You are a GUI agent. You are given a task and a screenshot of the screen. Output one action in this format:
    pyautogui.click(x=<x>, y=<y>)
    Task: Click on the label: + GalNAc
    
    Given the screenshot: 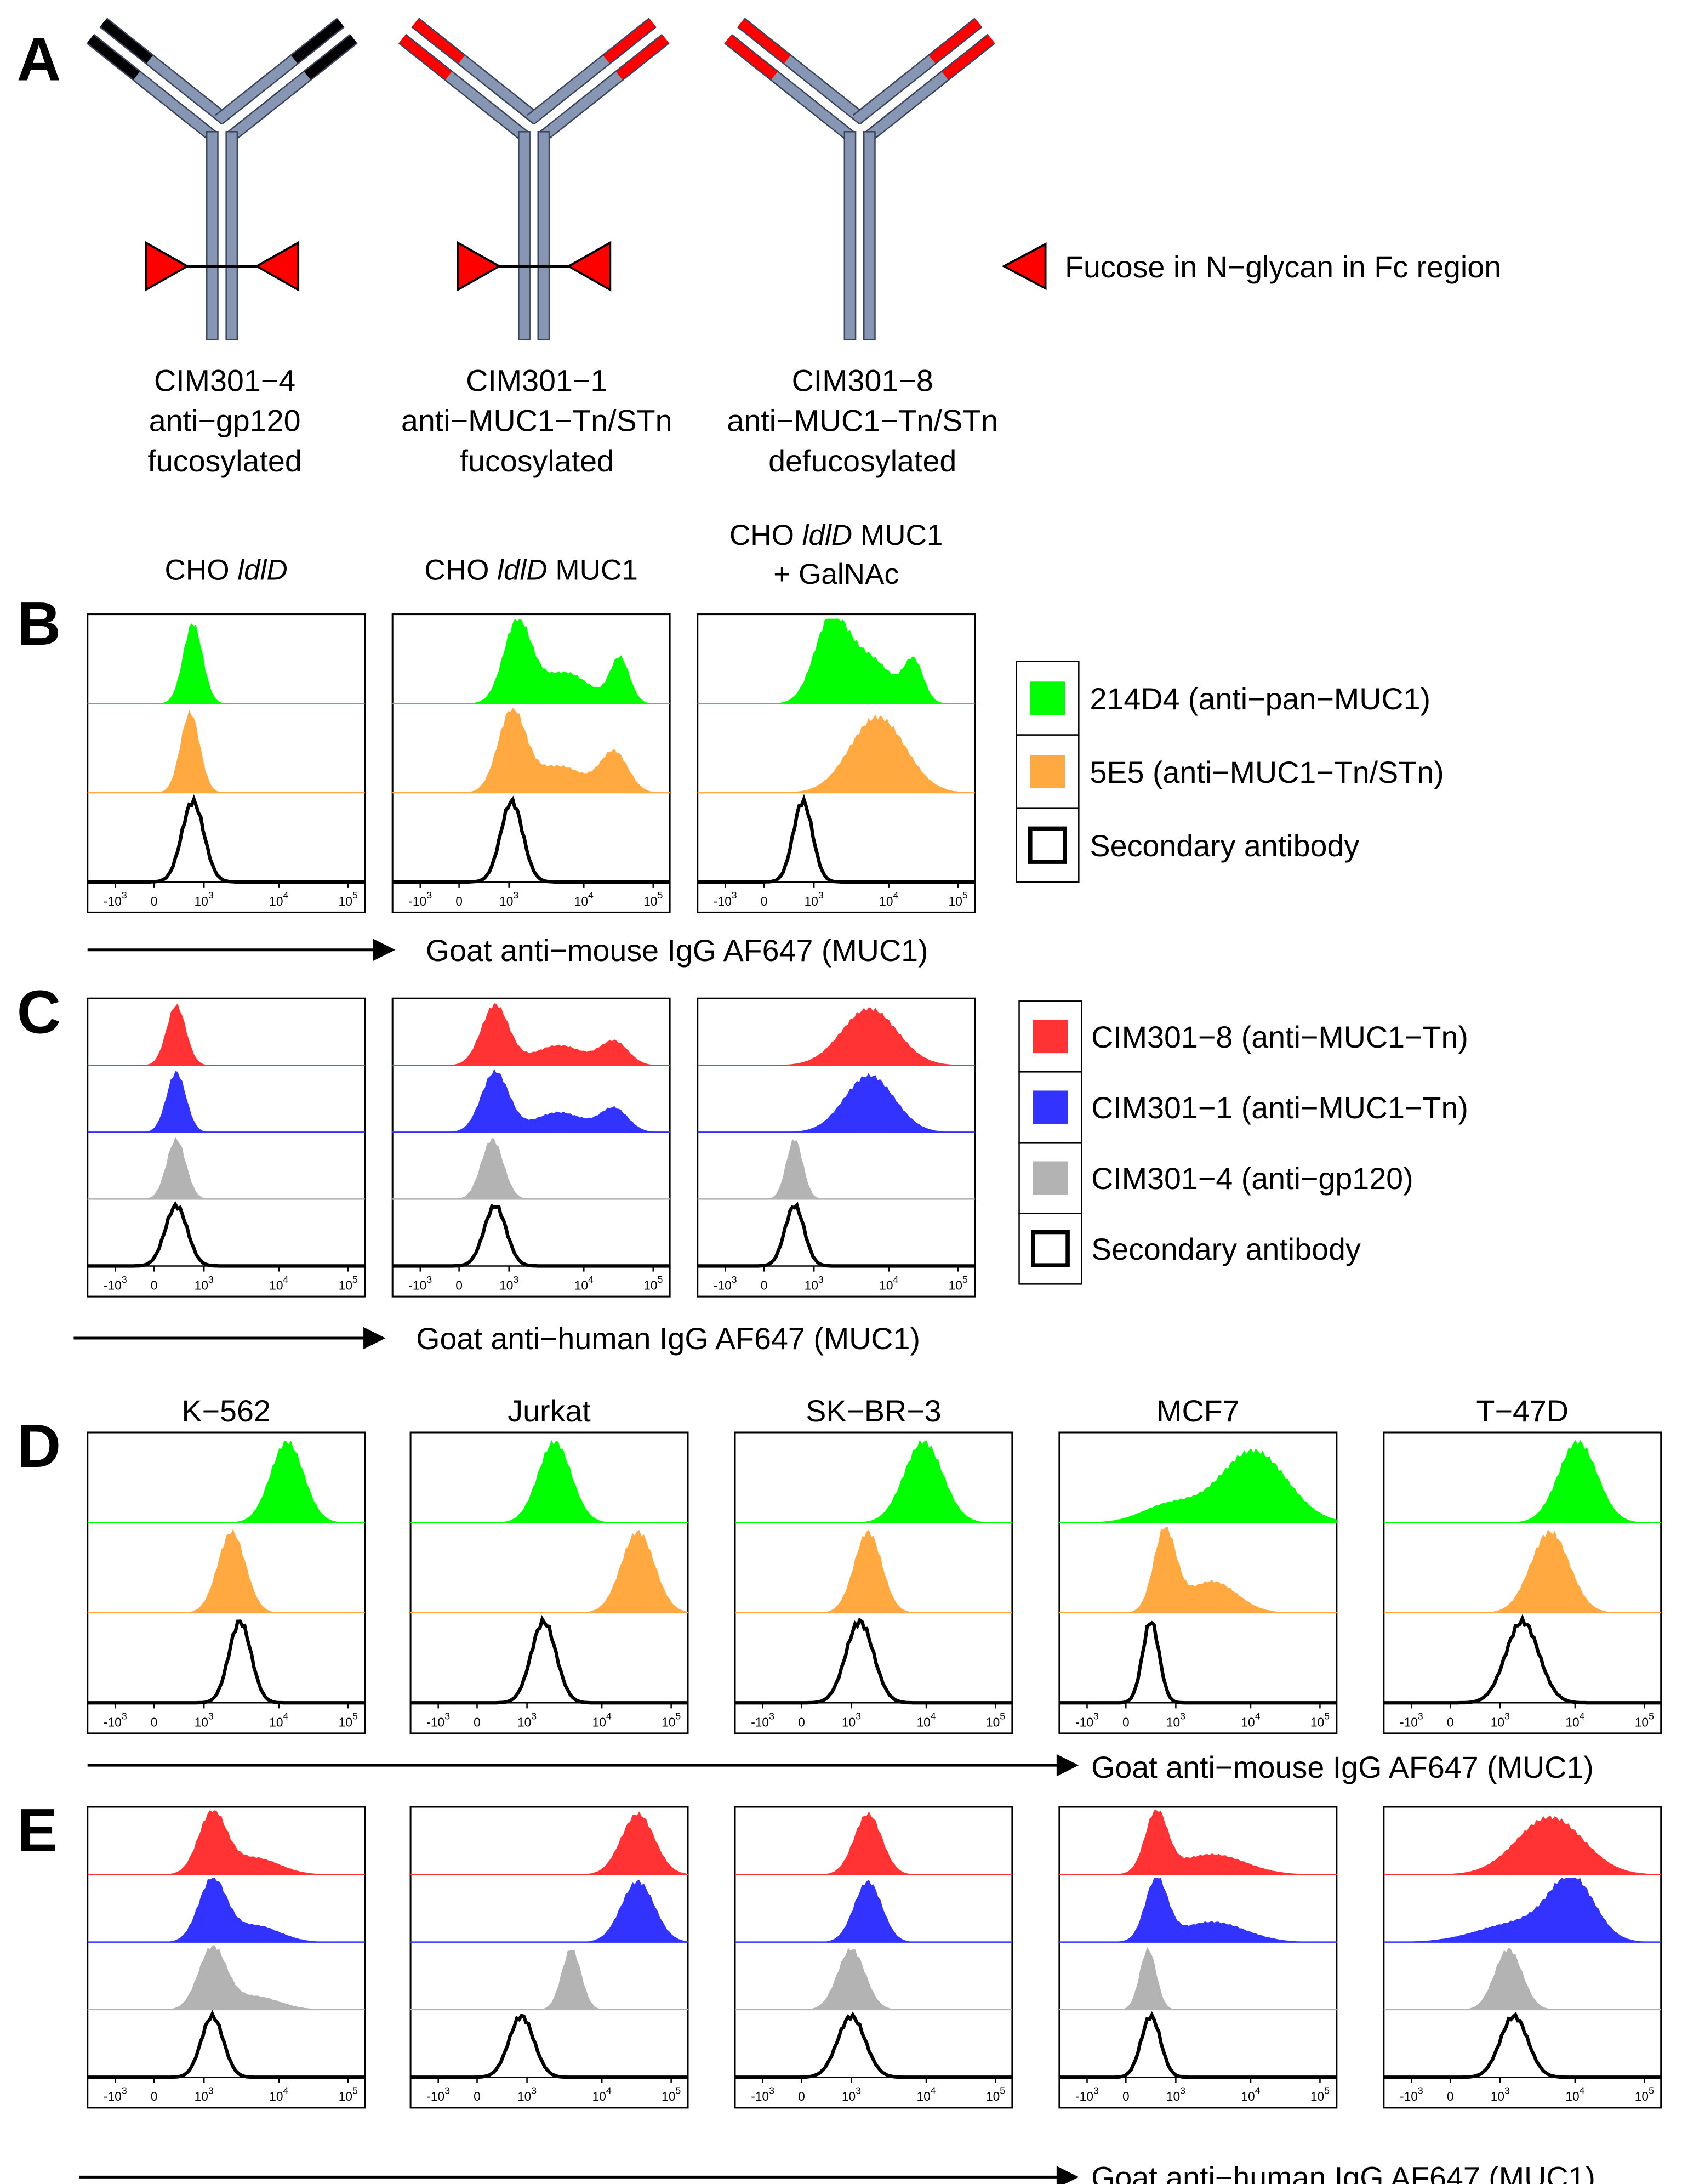 What is the action you would take?
    pyautogui.click(x=836, y=574)
    